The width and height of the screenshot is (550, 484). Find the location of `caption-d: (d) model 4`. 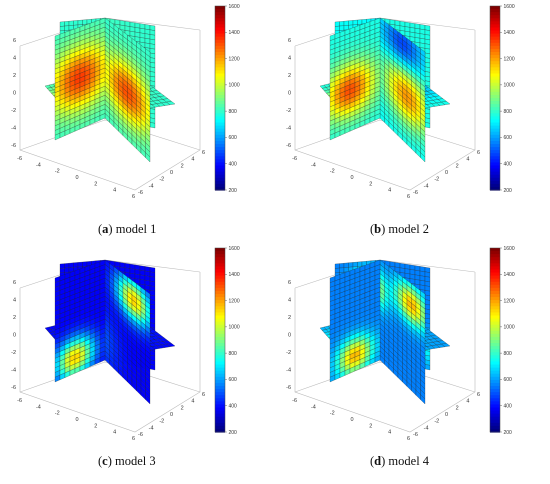

caption-d: (d) model 4 is located at coordinates (400, 461).